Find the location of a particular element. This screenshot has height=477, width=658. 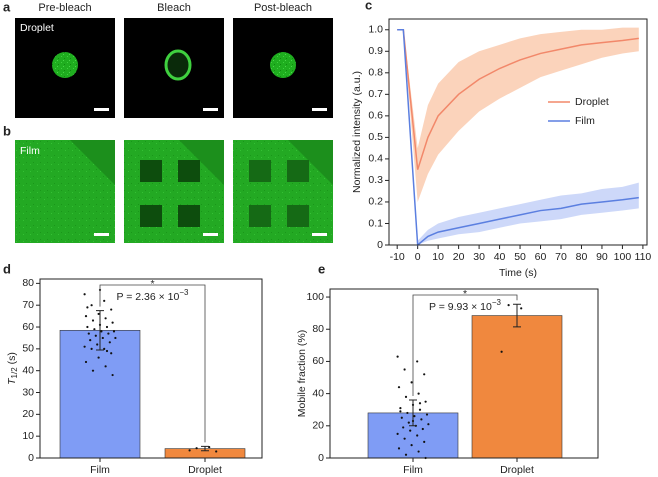

confidence-band is located at coordinates (518, 114).